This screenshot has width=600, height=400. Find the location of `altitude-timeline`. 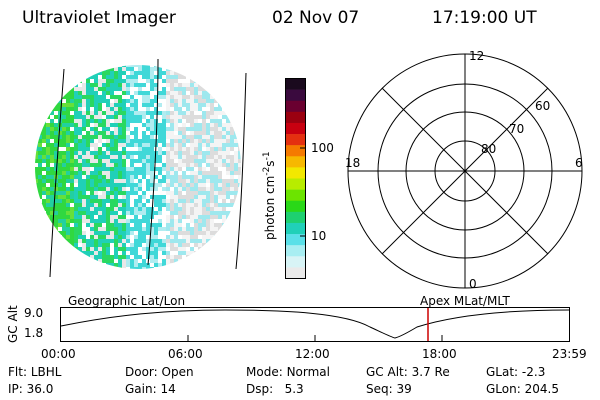

altitude-timeline is located at coordinates (315, 324).